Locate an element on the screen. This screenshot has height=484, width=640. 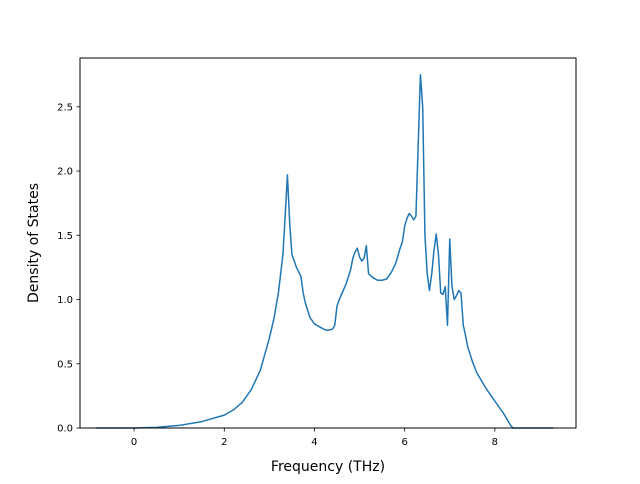
y-axis-label: Density of States is located at coordinates (34, 243).